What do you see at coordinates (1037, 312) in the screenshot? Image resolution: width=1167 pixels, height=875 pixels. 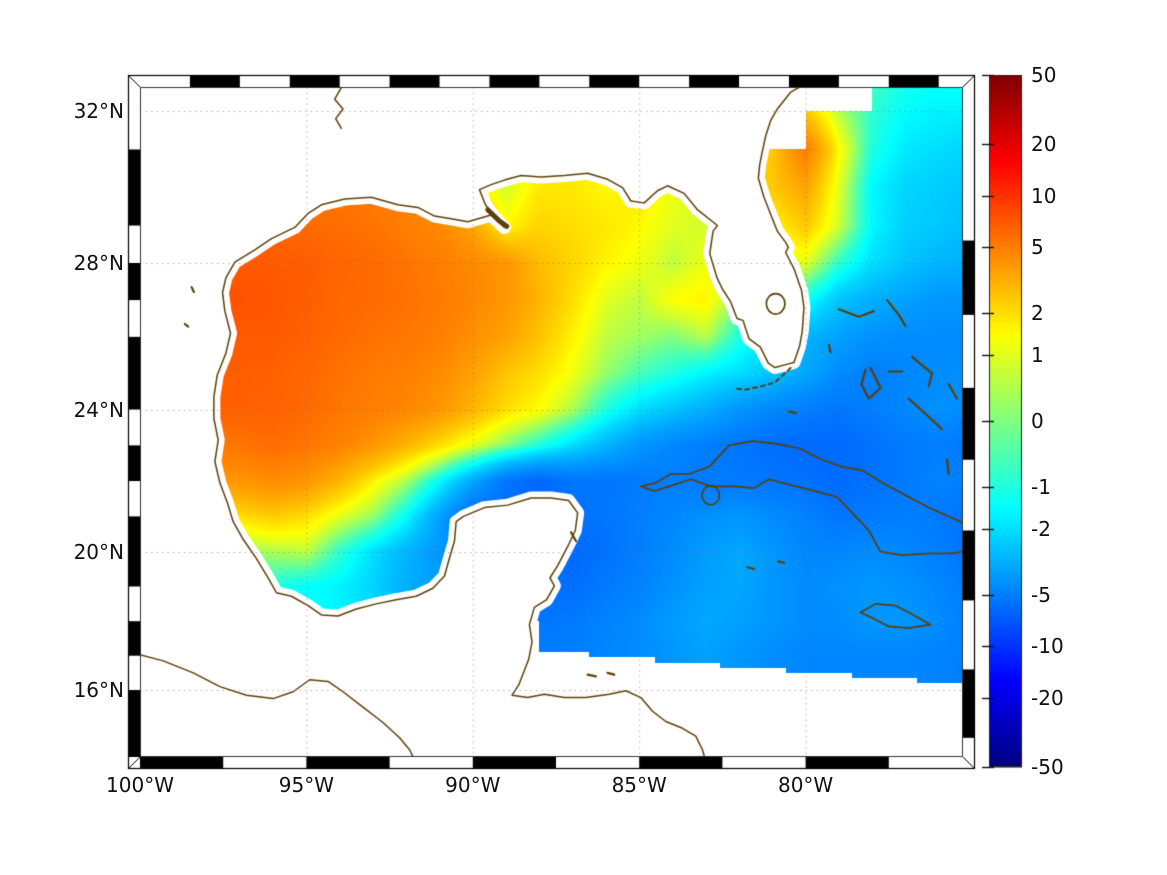 I see `colorbar-tick-label: 2` at bounding box center [1037, 312].